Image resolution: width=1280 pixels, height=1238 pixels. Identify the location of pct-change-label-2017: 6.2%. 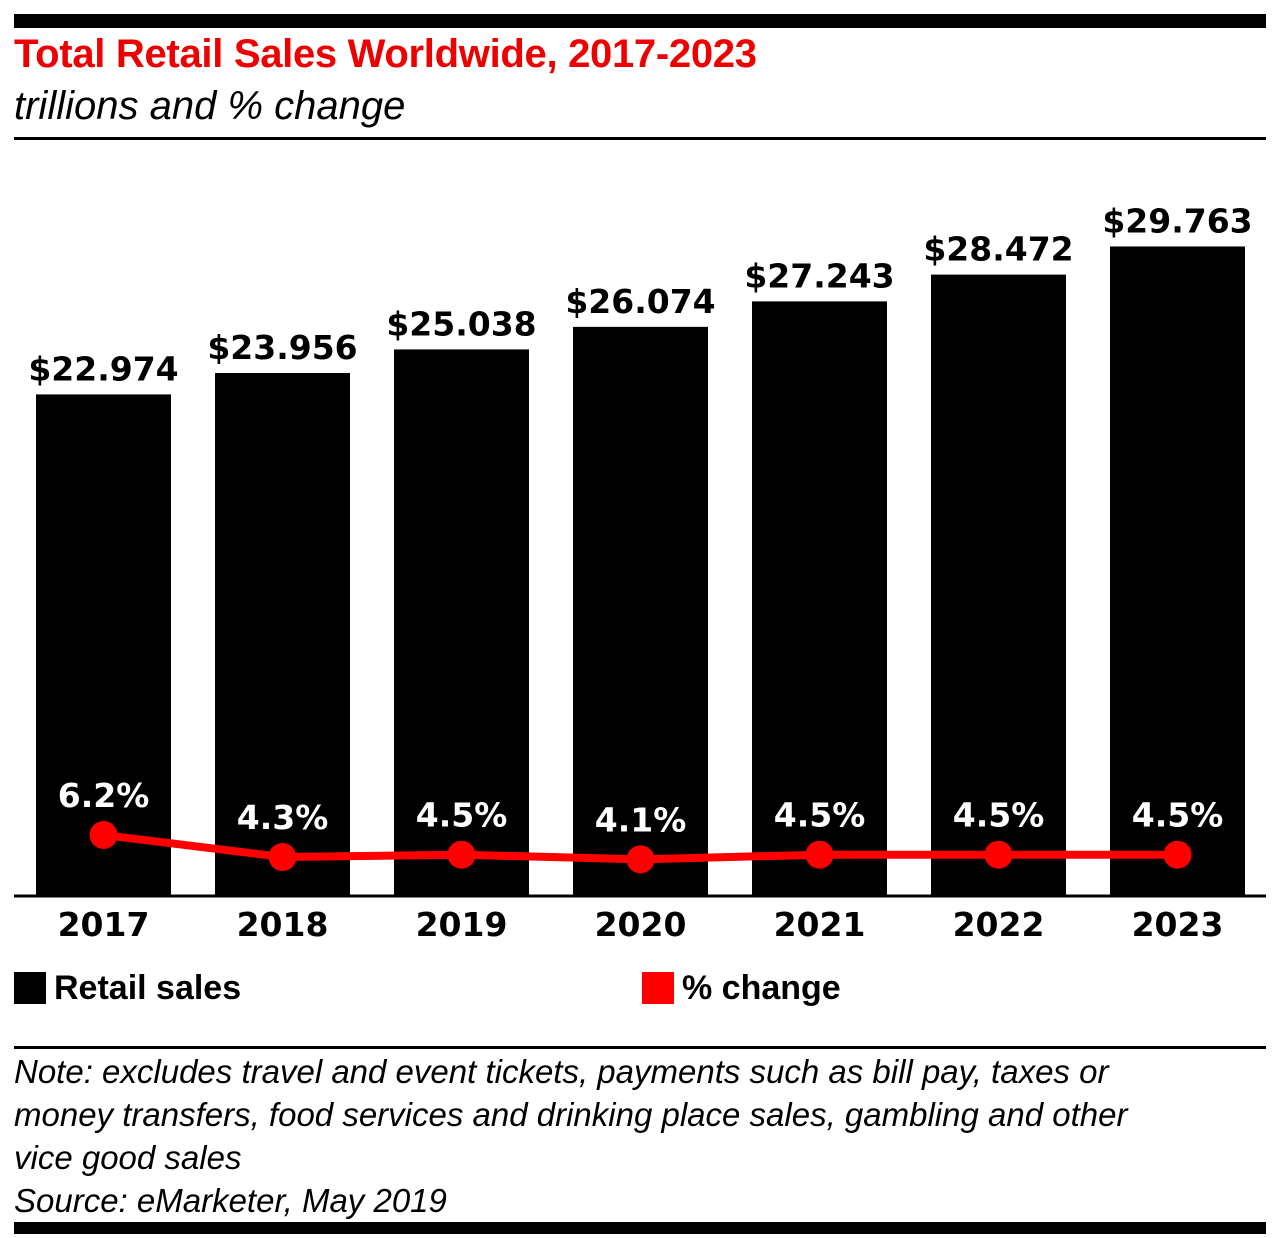
(104, 795).